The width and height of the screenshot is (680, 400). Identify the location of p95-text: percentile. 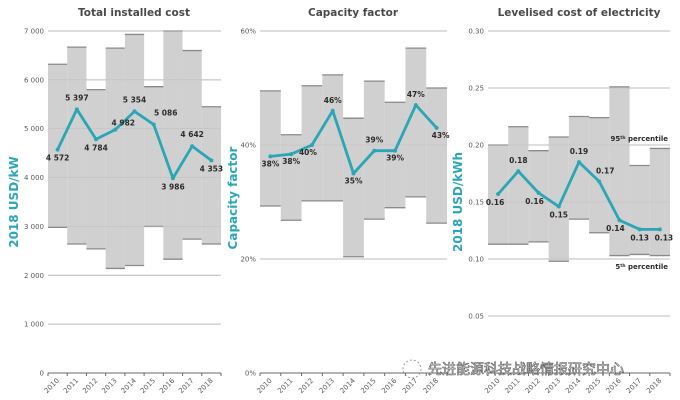
(647, 139).